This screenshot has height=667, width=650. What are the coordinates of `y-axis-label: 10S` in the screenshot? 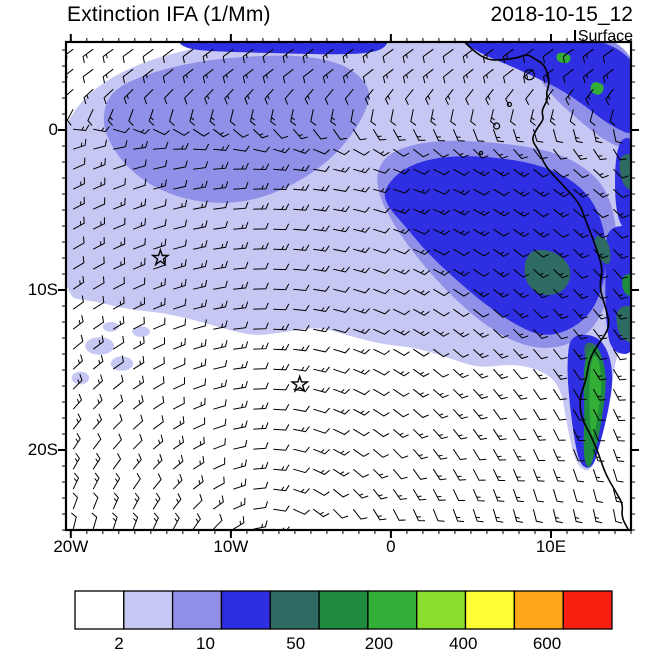 It's located at (42, 289).